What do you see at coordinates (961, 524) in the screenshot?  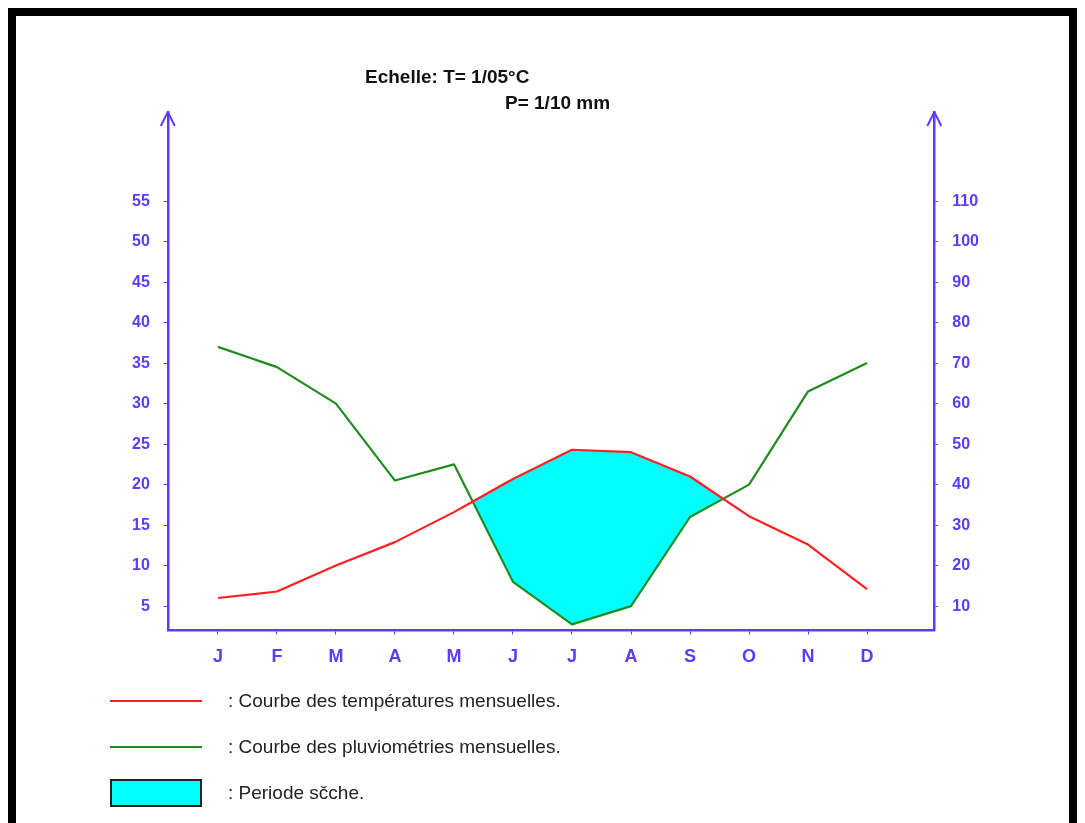 I see `y2-tick-label: 30` at bounding box center [961, 524].